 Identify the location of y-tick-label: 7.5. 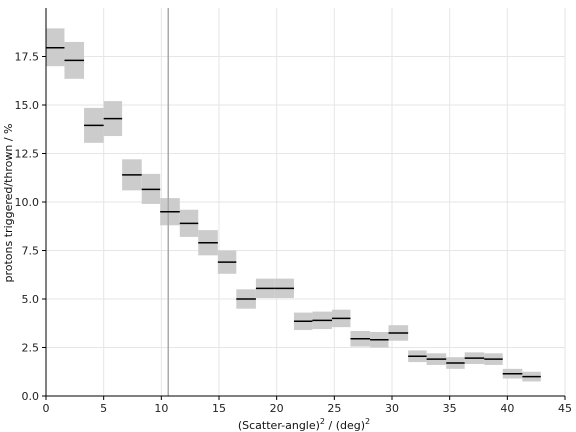
(31, 251).